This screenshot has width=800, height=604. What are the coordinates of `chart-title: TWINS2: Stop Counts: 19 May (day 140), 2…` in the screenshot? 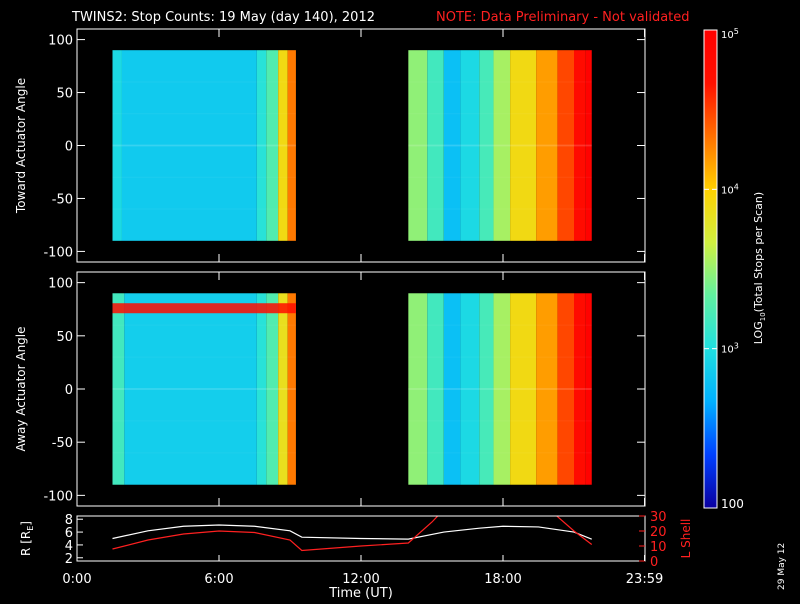 It's located at (223, 17).